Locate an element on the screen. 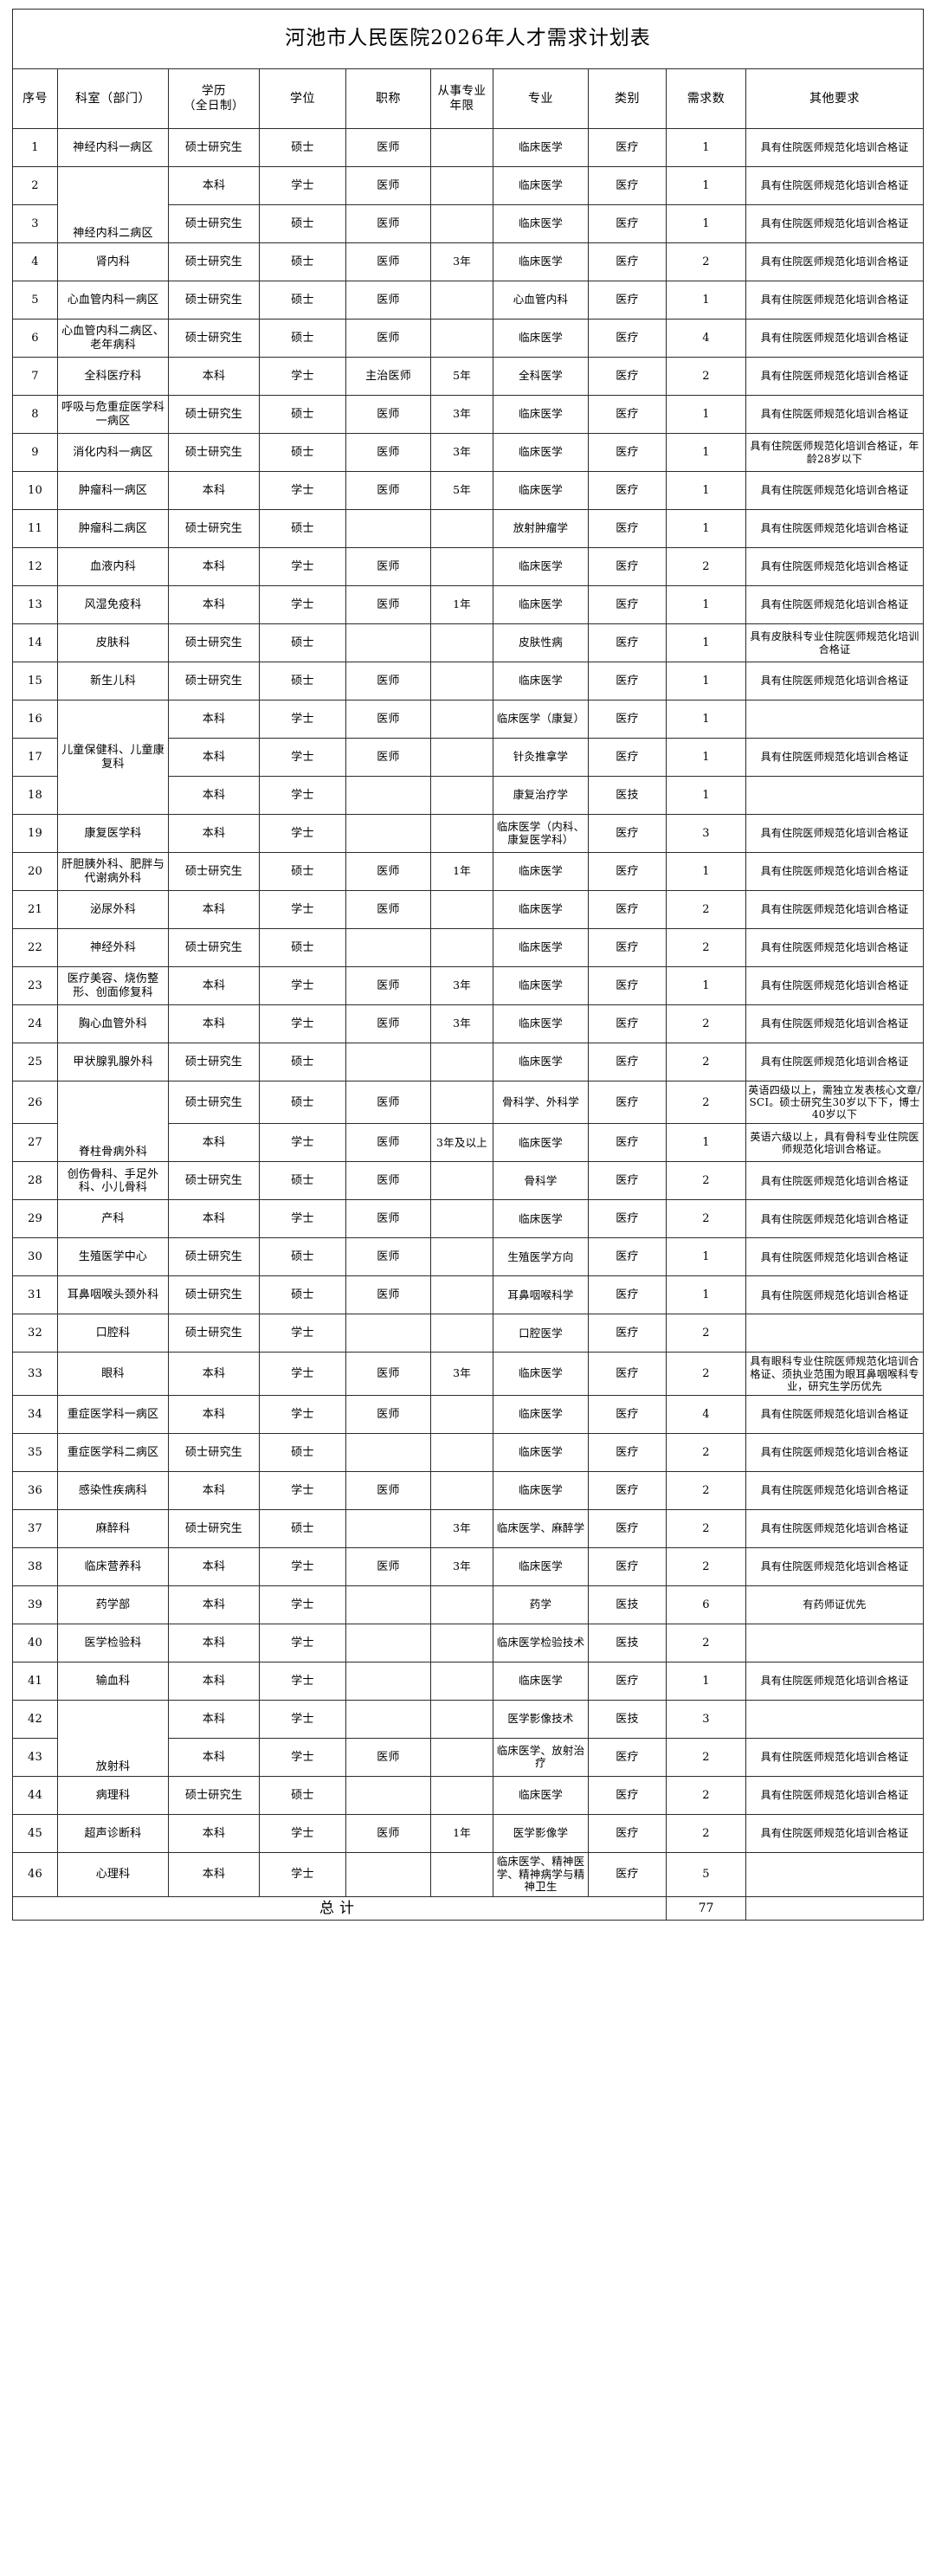 This screenshot has width=935, height=2576. total-row: 总计 77 is located at coordinates (468, 1908).